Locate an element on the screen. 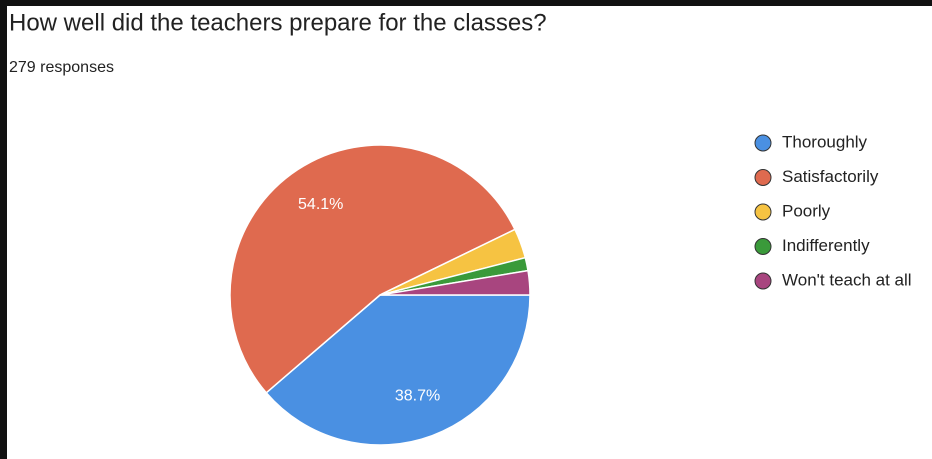  chart-subtitle: 279 responses is located at coordinates (61, 67).